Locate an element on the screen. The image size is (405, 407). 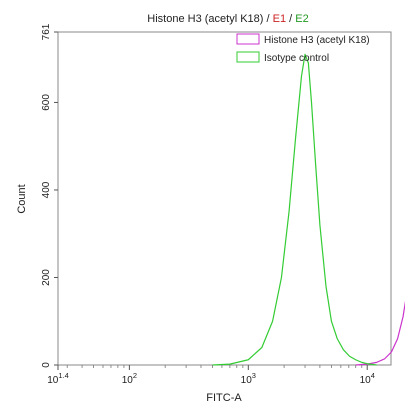
x-axis-label: FITC-A is located at coordinates (224, 398).